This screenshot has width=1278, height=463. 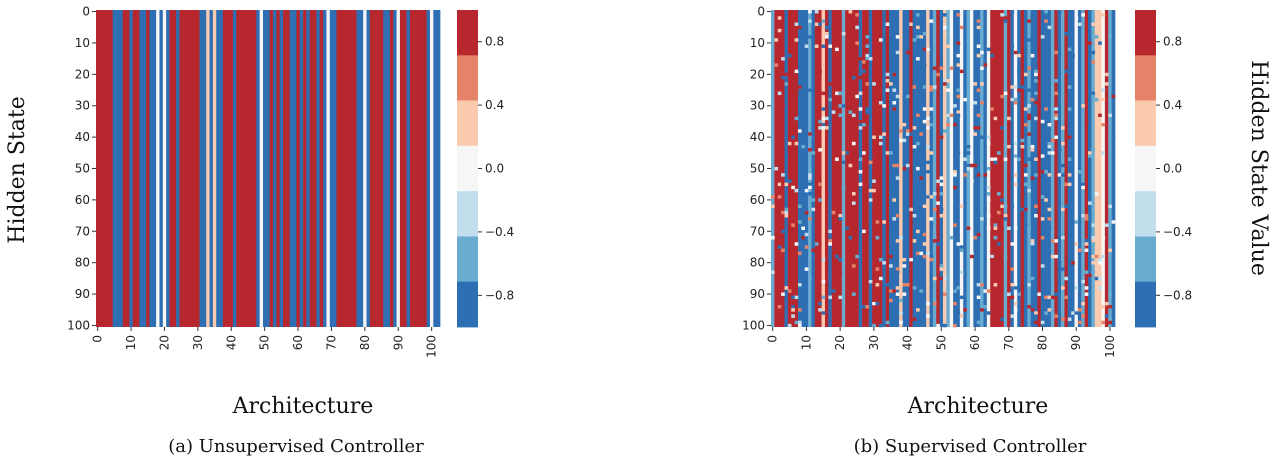 What do you see at coordinates (1177, 232) in the screenshot?
I see `colorbar-tick-label: −0.4` at bounding box center [1177, 232].